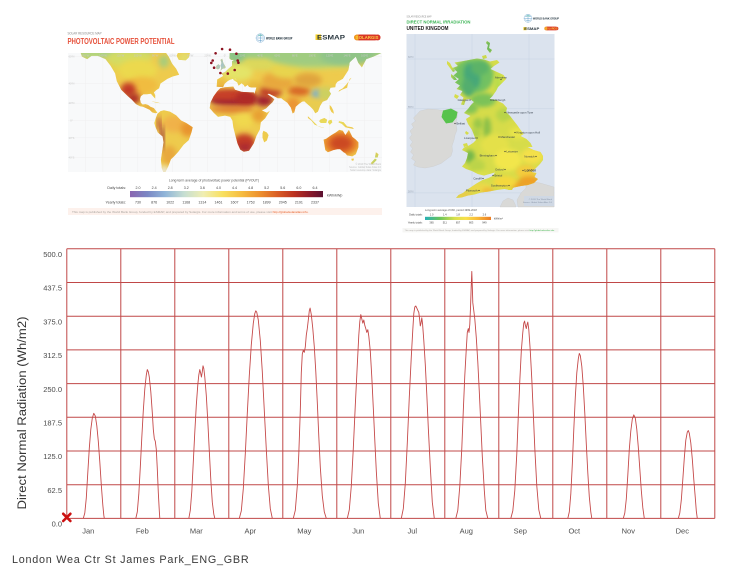 Image resolution: width=730 pixels, height=584 pixels. Describe the element at coordinates (52, 355) in the screenshot. I see `svg-text: 312.5` at that location.